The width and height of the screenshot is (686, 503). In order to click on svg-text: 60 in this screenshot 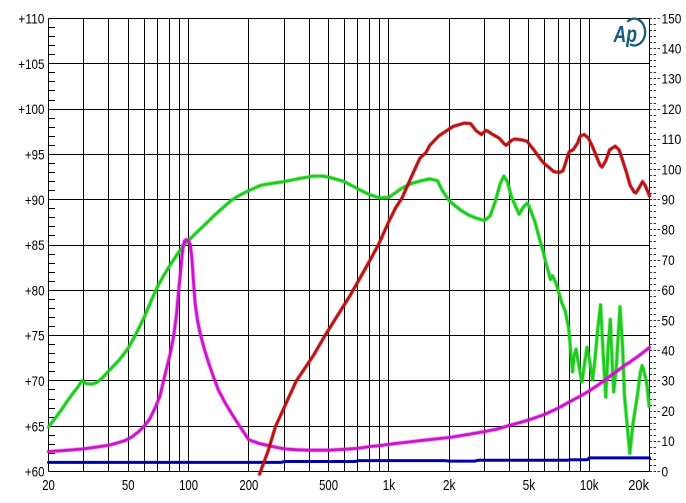, I will do `click(668, 290)`.